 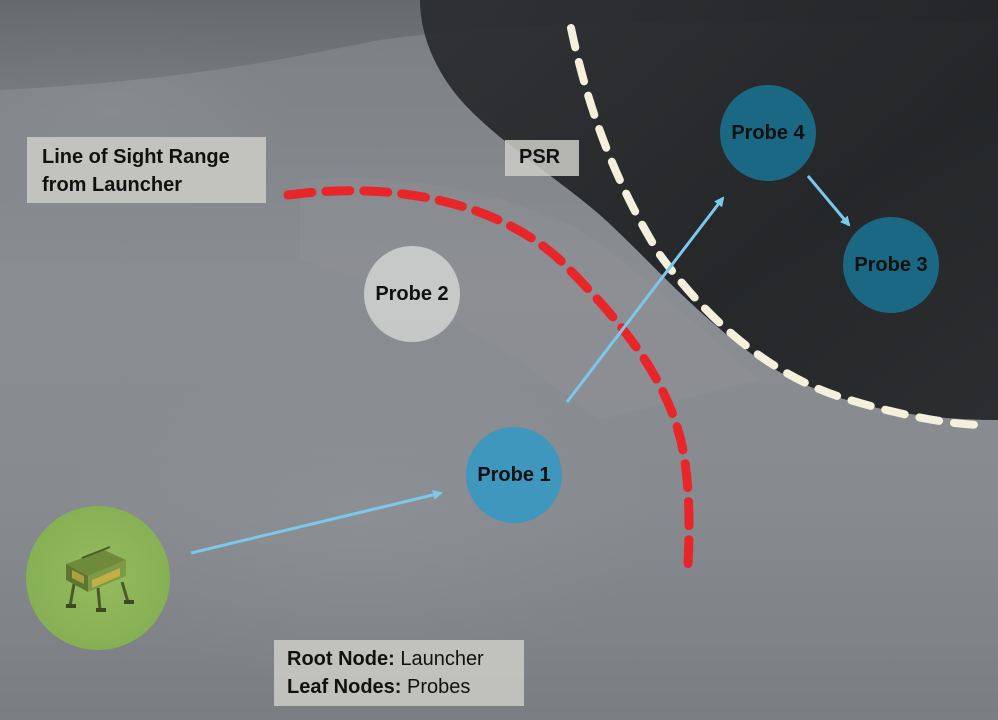 What do you see at coordinates (146, 170) in the screenshot?
I see `line-of-sight-label: Line of Sight Range from Launcher` at bounding box center [146, 170].